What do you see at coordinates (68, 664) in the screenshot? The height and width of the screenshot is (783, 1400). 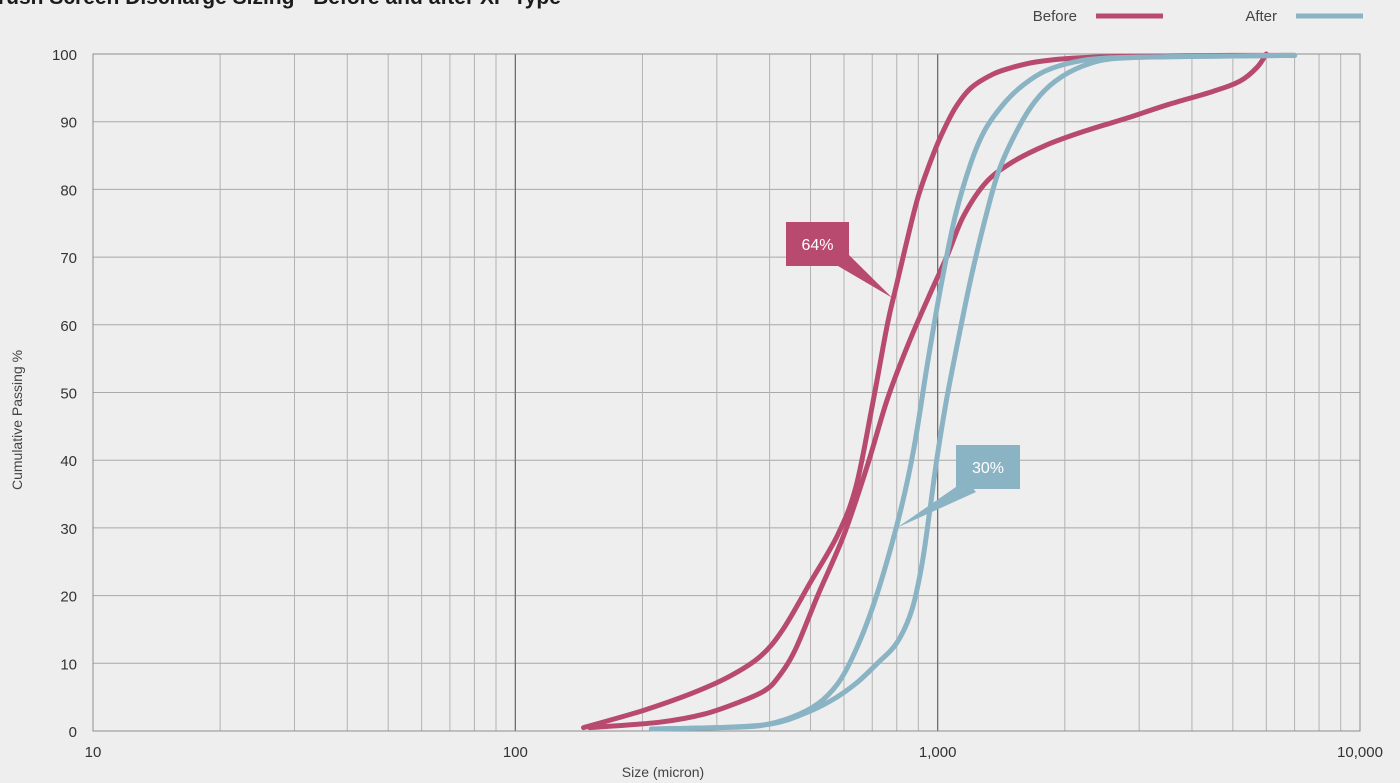 I see `y-tick-label: 10` at bounding box center [68, 664].